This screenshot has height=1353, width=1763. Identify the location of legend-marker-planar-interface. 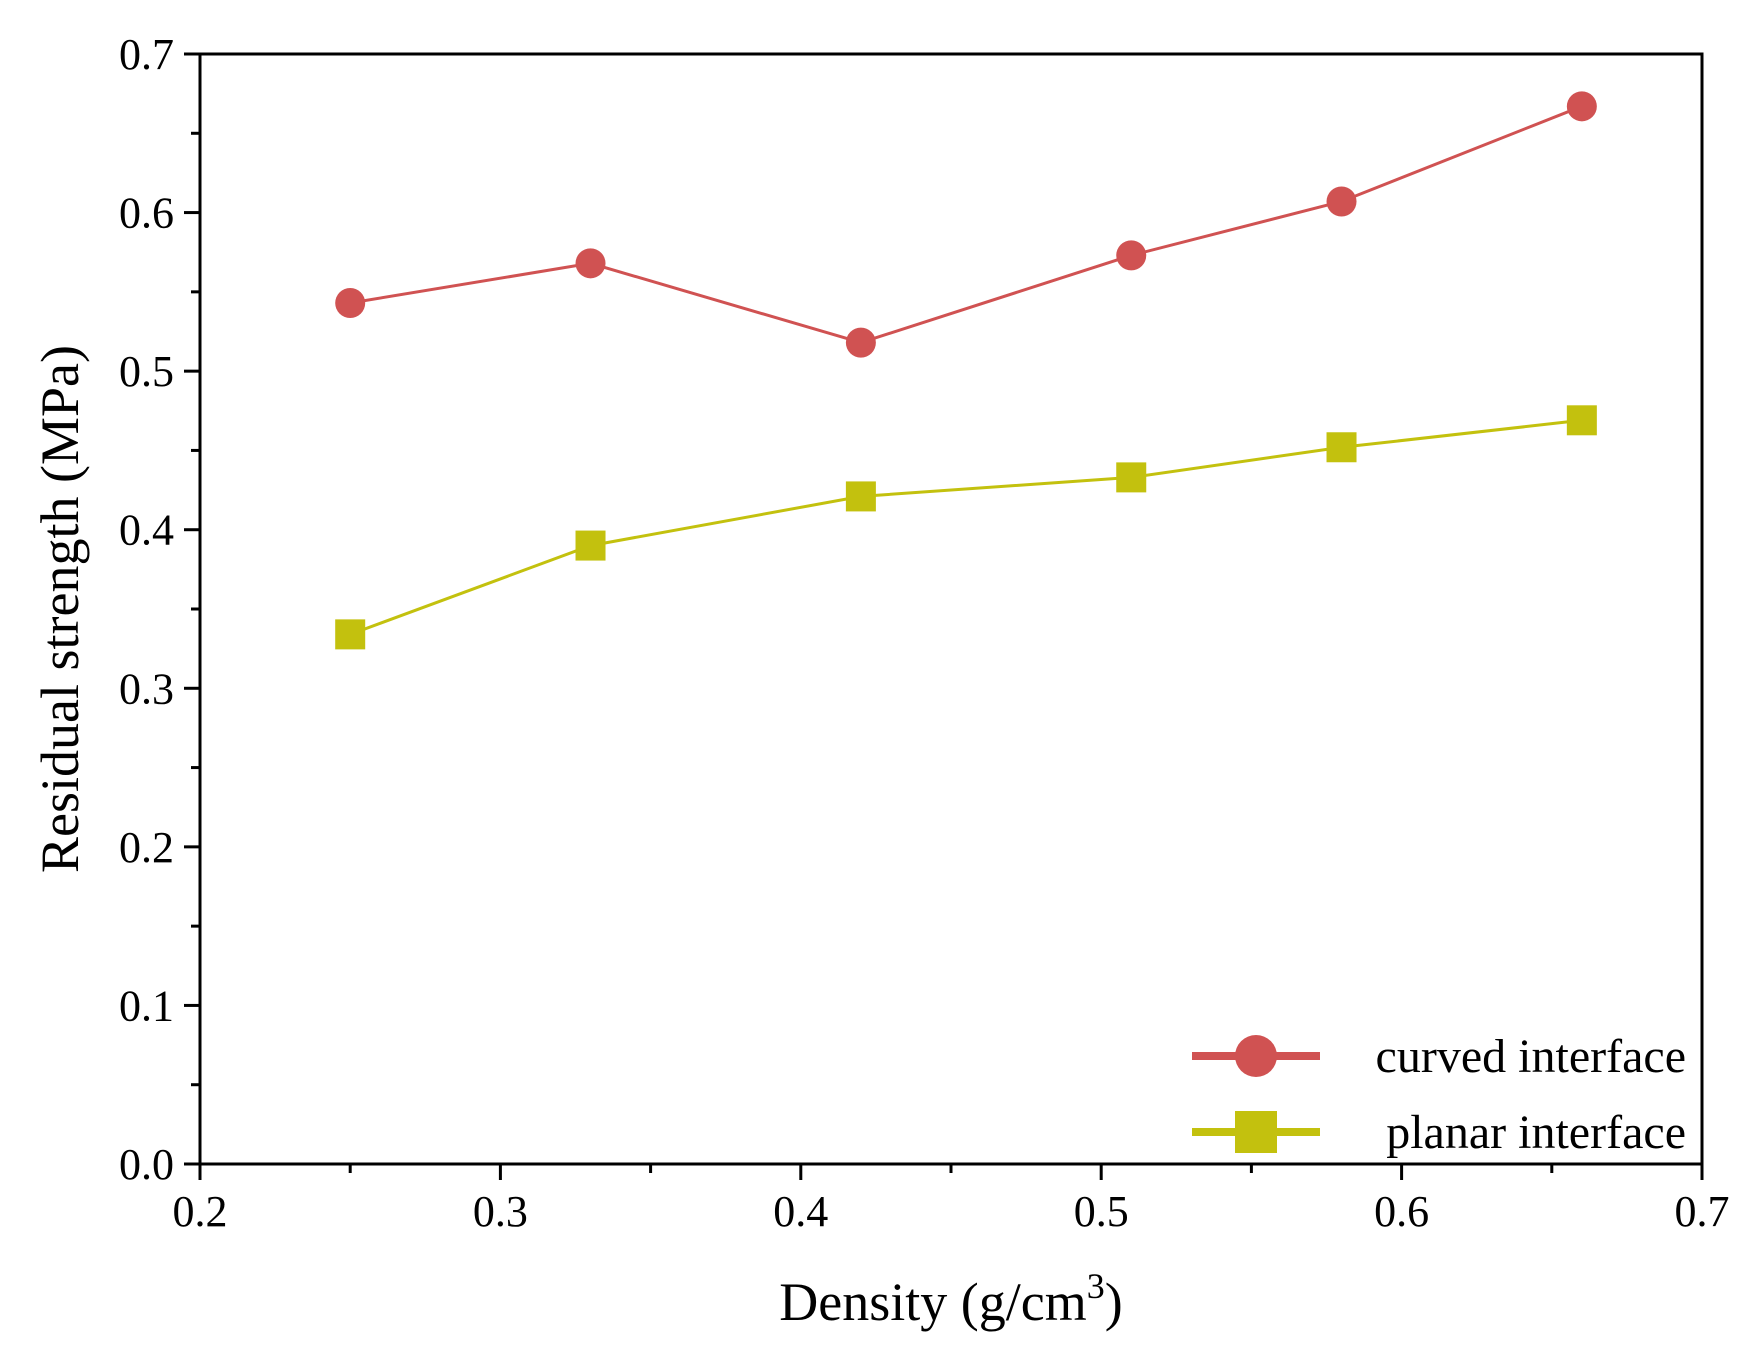
(1256, 1132).